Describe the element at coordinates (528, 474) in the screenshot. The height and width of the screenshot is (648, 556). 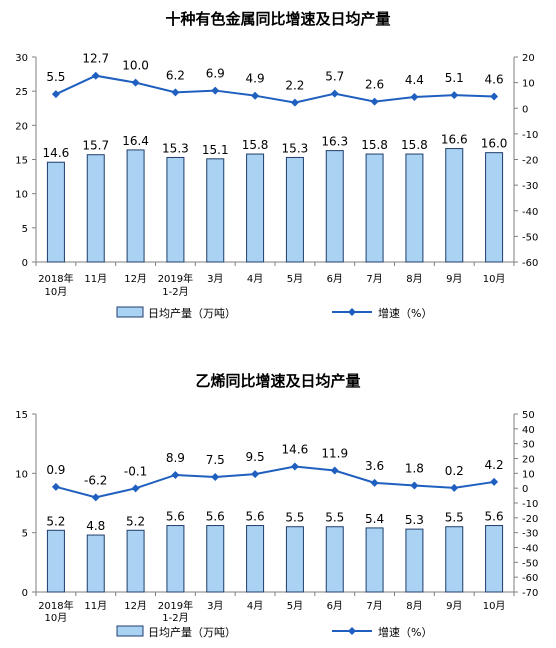
I see `right-tick-label: 10` at that location.